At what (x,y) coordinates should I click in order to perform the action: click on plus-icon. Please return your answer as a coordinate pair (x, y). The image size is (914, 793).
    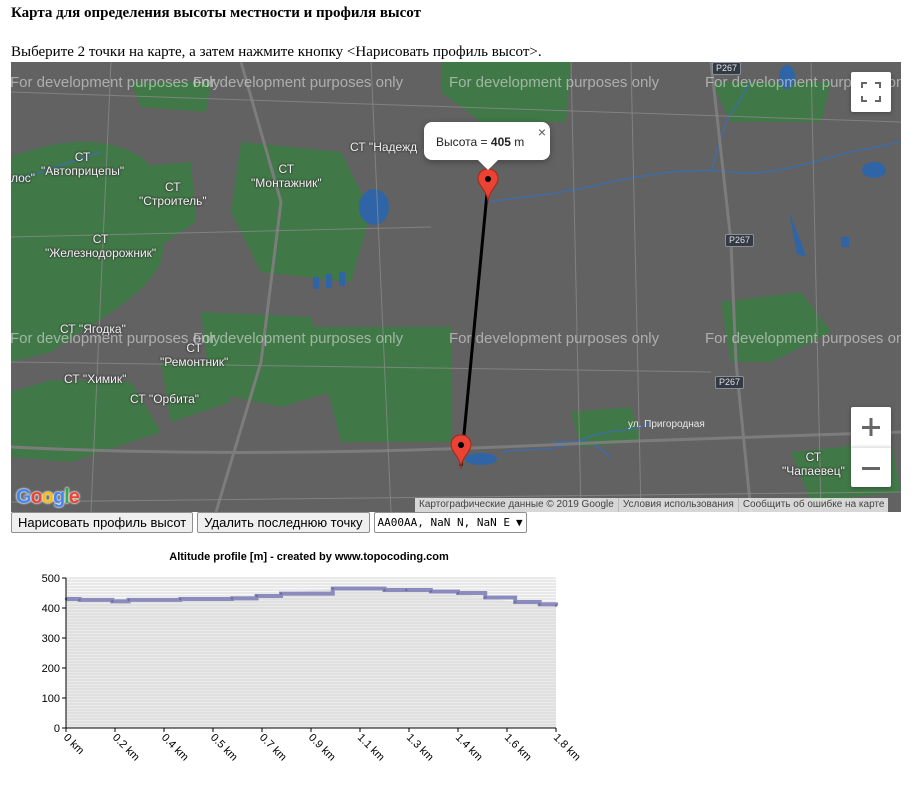
    Looking at the image, I should click on (871, 427).